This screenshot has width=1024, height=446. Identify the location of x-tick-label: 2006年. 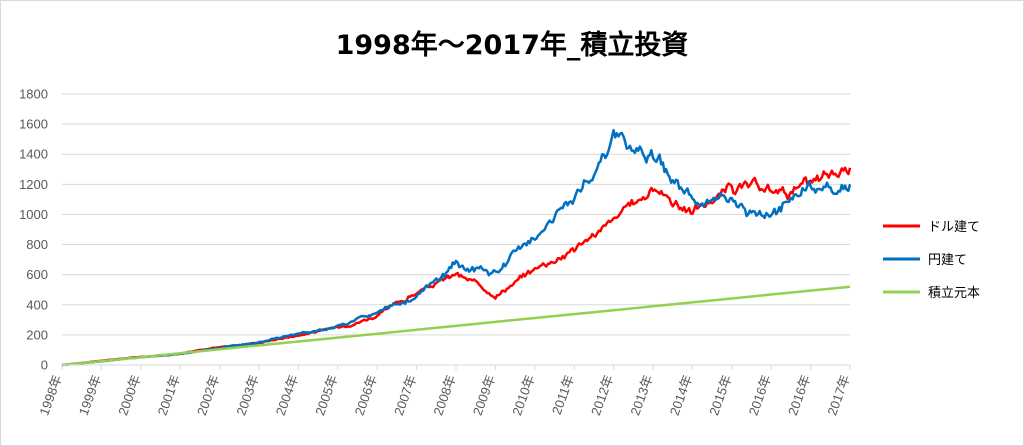
(366, 395).